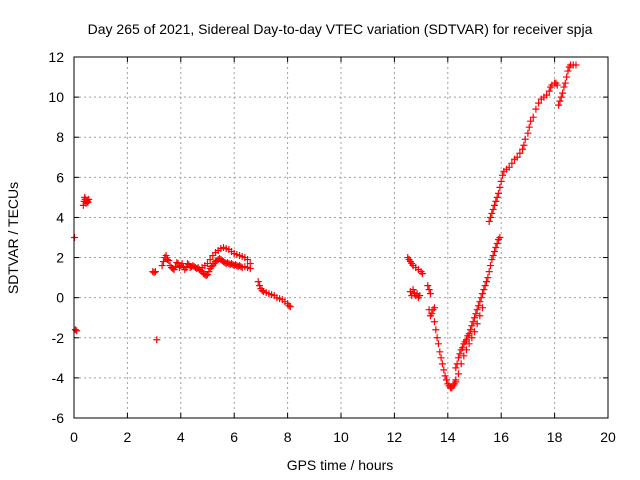 The image size is (640, 480). I want to click on y-tick-label: 4, so click(60, 217).